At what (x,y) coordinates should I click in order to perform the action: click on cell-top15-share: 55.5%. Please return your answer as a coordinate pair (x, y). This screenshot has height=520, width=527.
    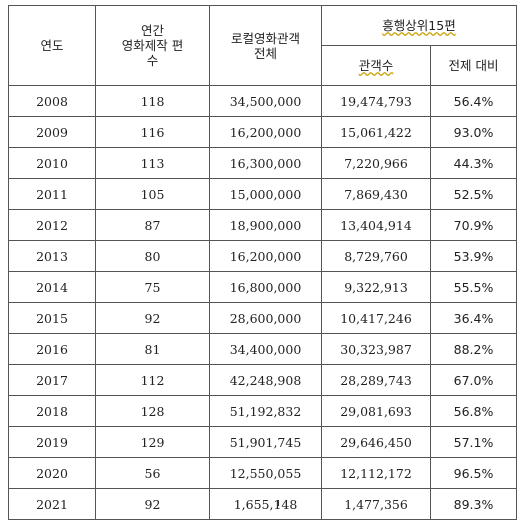
    Looking at the image, I should click on (473, 287).